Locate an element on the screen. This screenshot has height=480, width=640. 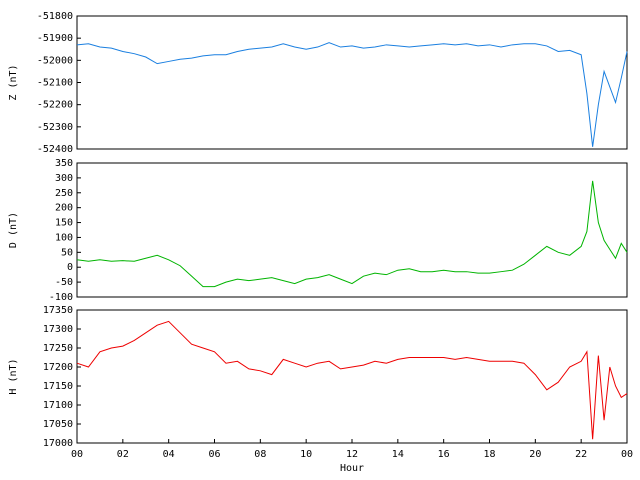
y-tick-label: 17000 is located at coordinates (58, 443).